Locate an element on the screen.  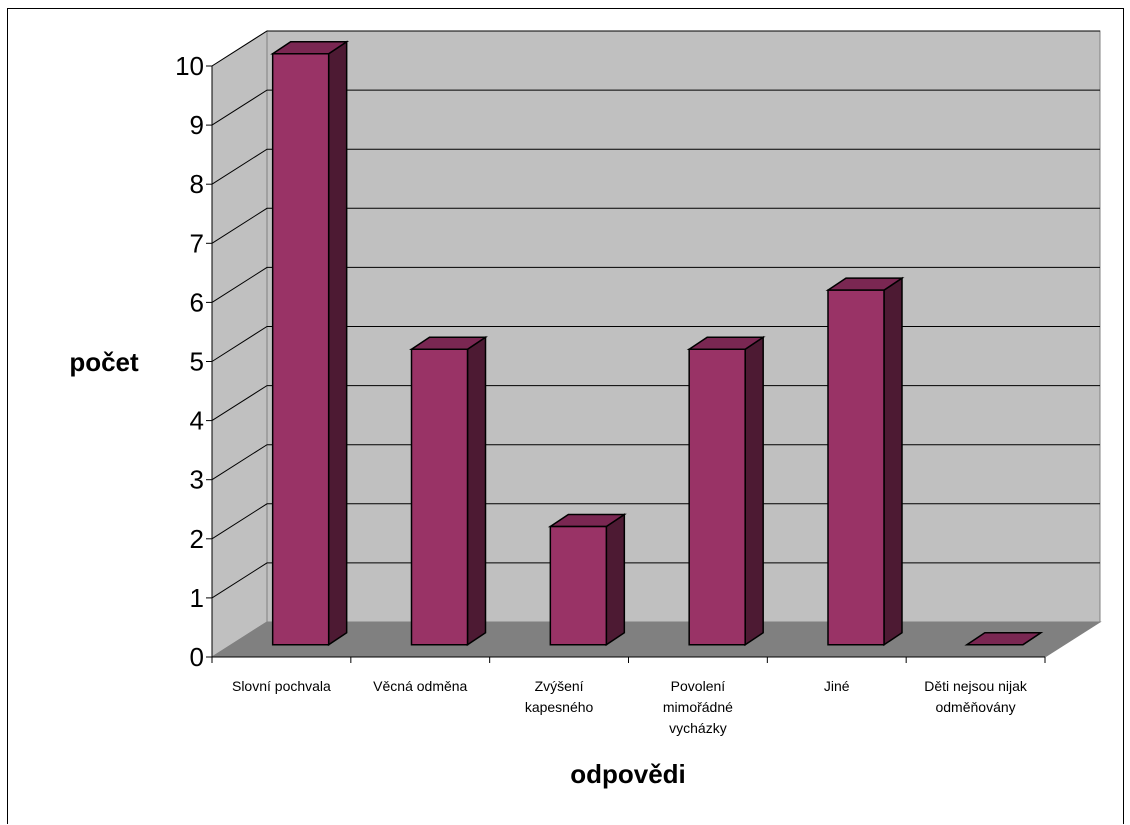
y-tick-labels: 0 1 2 3 4 5 6 7 8 9 10 is located at coordinates (189, 361).